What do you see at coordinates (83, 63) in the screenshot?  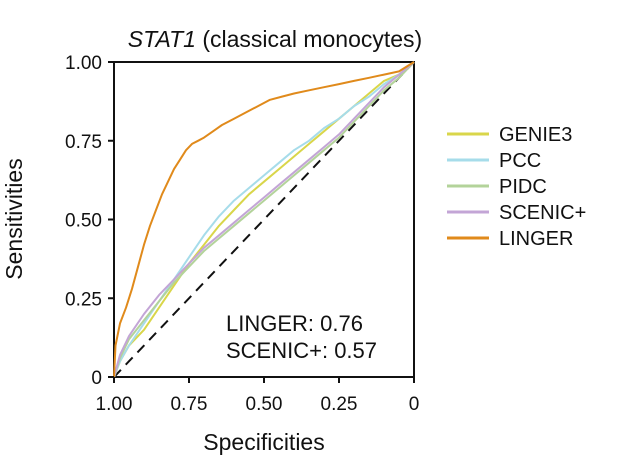 I see `y-tick-label: 1.00` at bounding box center [83, 63].